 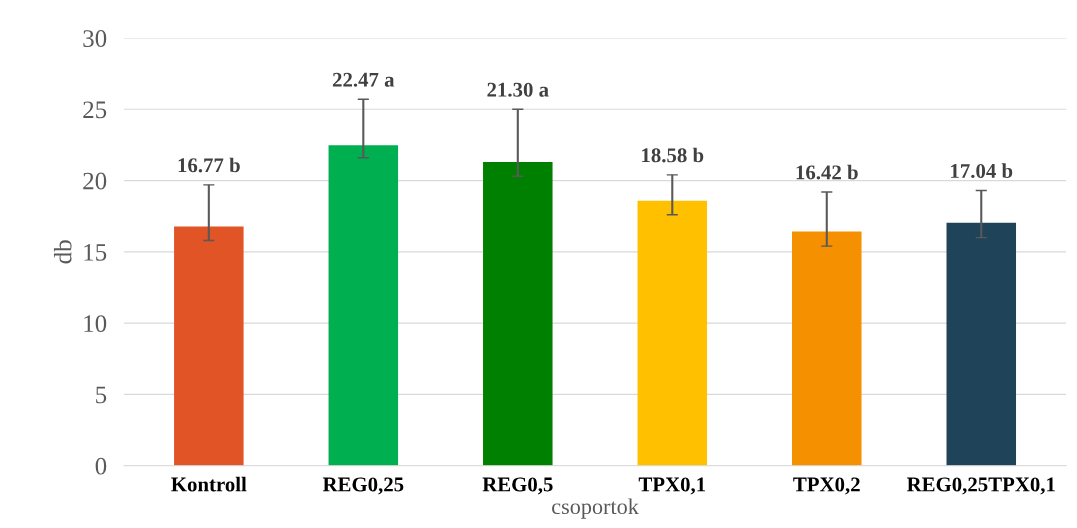 What do you see at coordinates (95, 181) in the screenshot?
I see `y-tick-label: 20` at bounding box center [95, 181].